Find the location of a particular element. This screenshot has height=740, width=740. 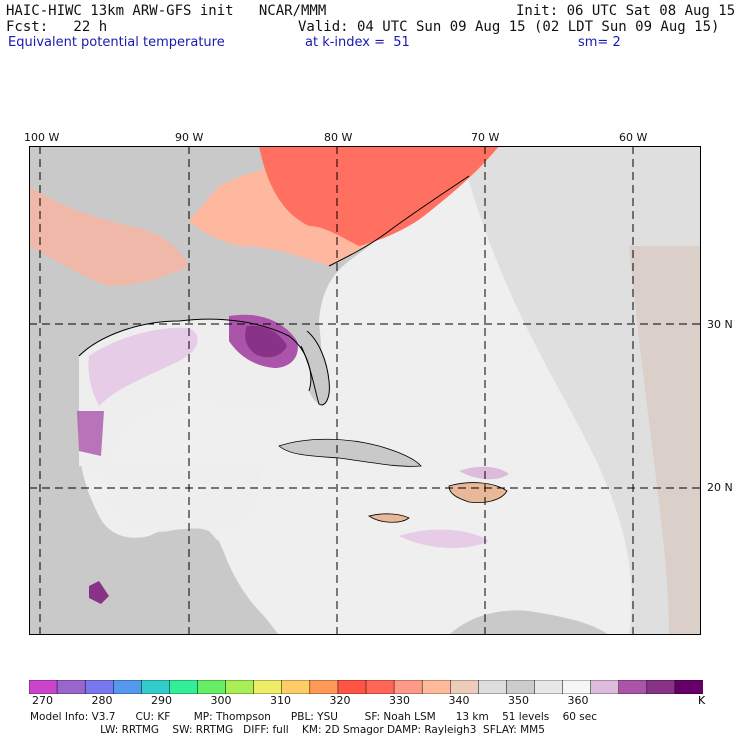

theta-e-patch-caribbean-south is located at coordinates (444, 538).